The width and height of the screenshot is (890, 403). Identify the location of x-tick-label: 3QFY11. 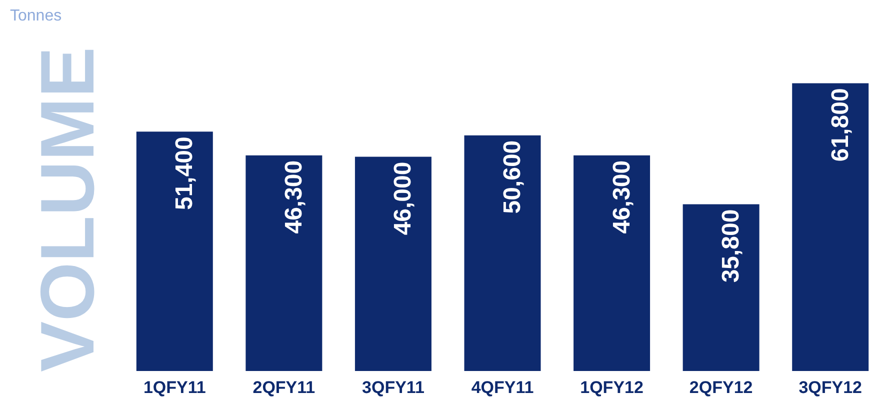
(393, 387).